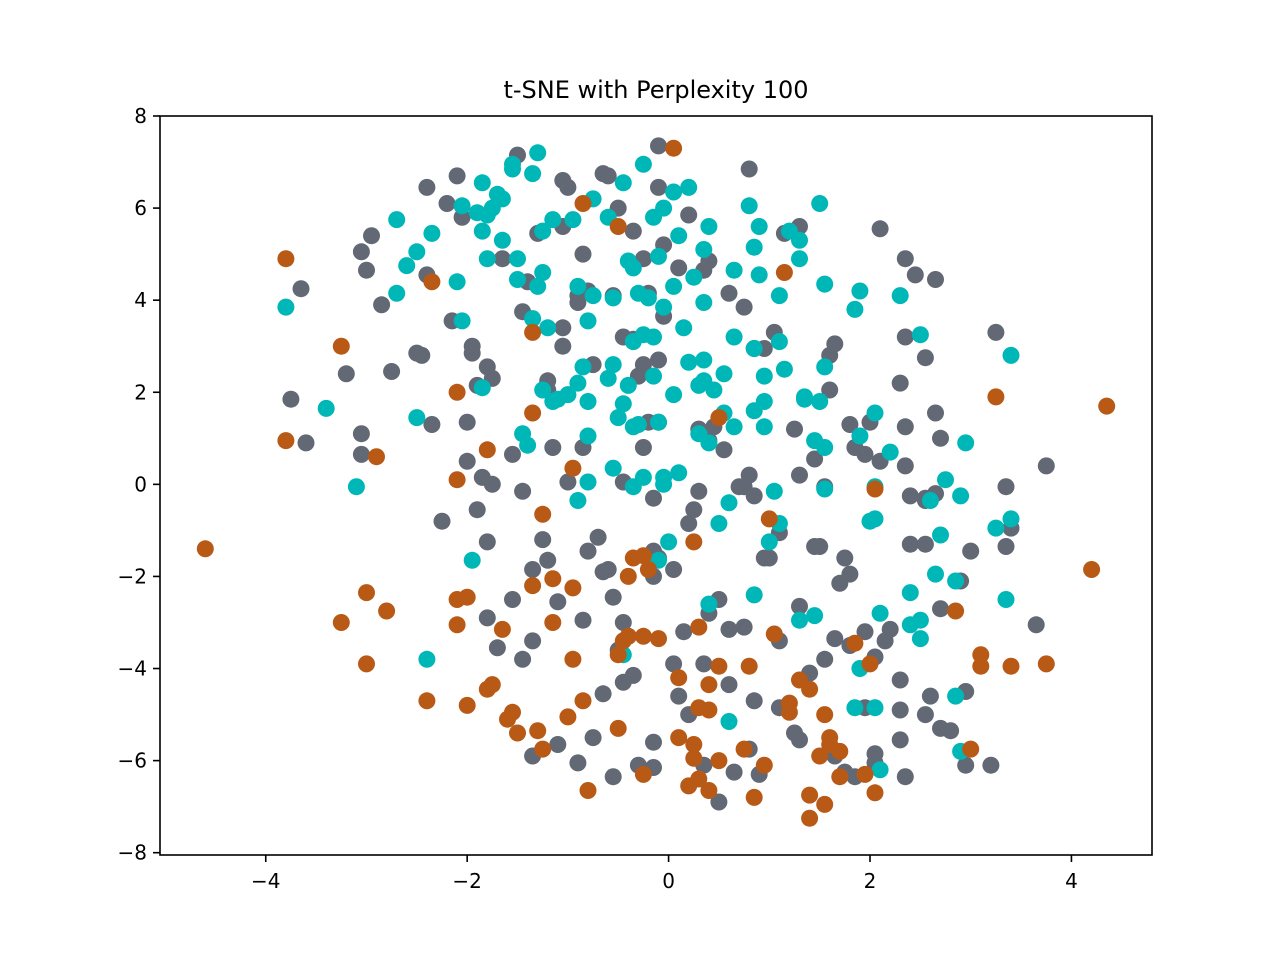 Image resolution: width=1280 pixels, height=960 pixels. Describe the element at coordinates (655, 90) in the screenshot. I see `chart-title: t-SNE with Perplexity 100` at that location.